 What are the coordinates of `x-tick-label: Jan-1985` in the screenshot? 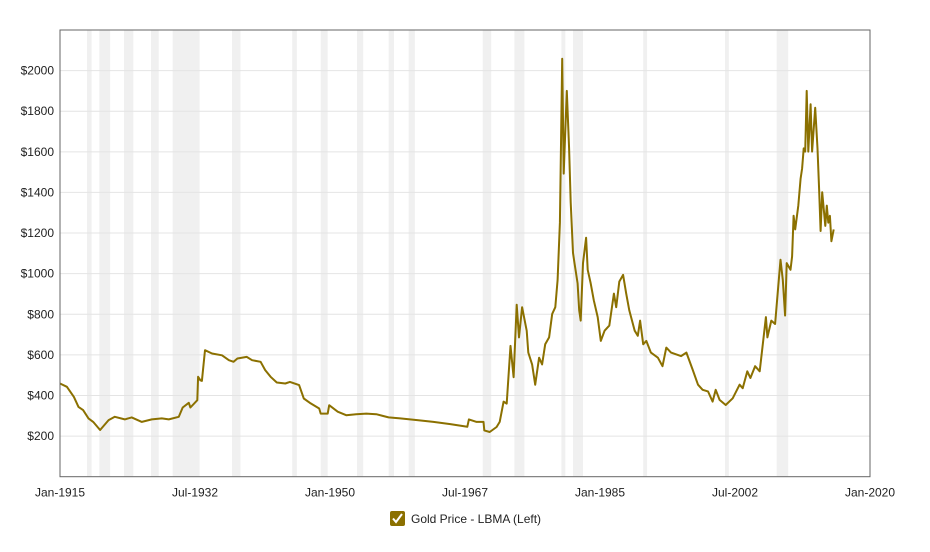 It's located at (600, 493).